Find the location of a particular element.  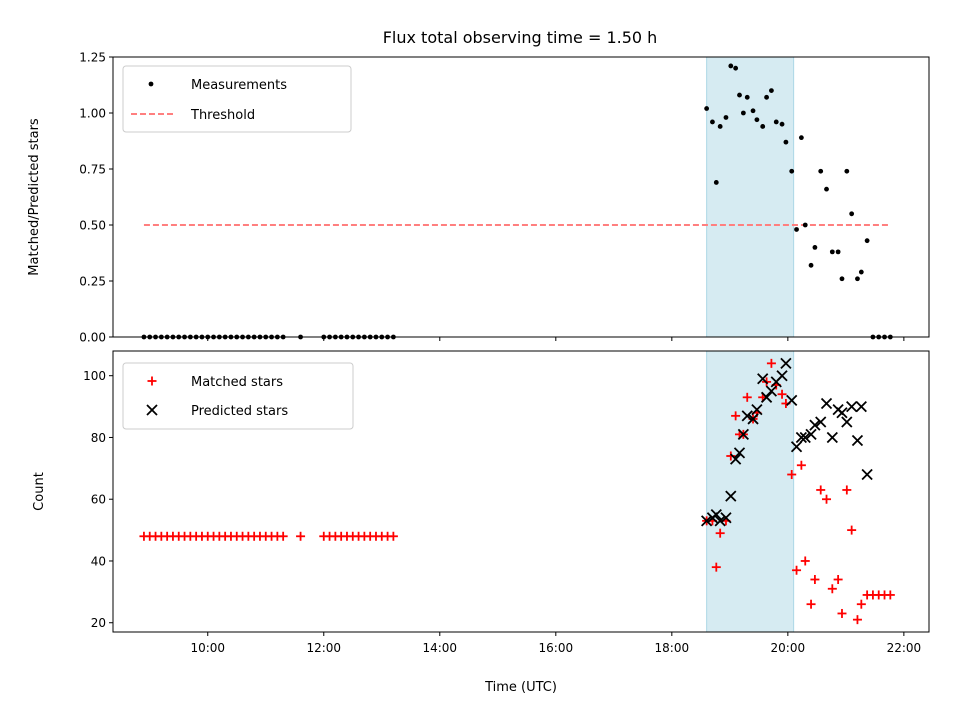

predicted-stars-points is located at coordinates (786, 442).